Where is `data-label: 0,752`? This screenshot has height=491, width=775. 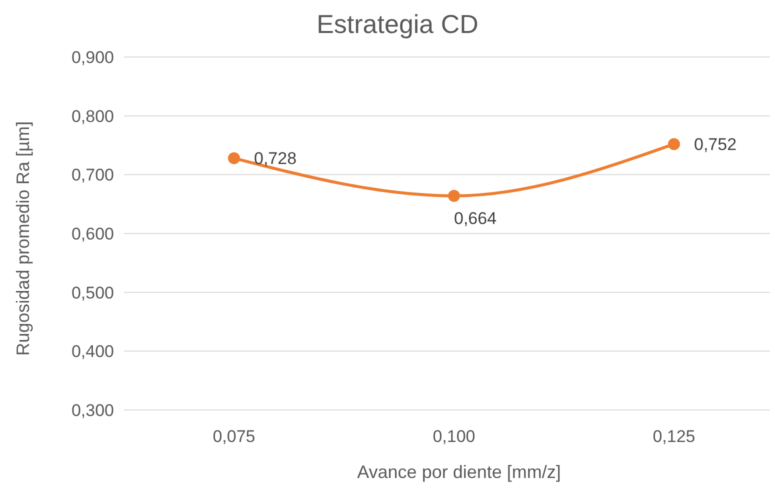
data-label: 0,752 is located at coordinates (715, 144).